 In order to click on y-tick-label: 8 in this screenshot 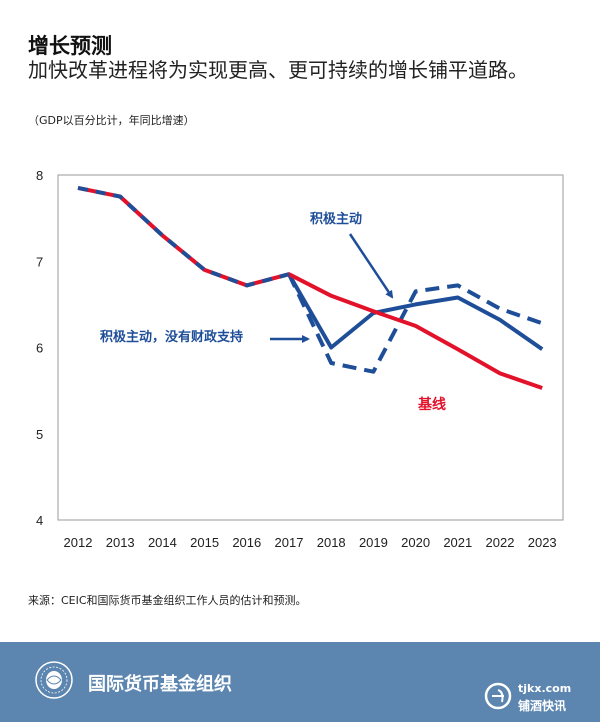, I will do `click(39, 175)`.